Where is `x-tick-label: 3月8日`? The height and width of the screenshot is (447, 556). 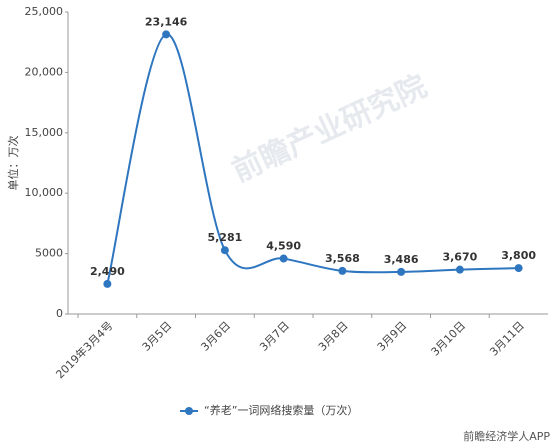 x-tick-label: 3月8日 is located at coordinates (333, 336).